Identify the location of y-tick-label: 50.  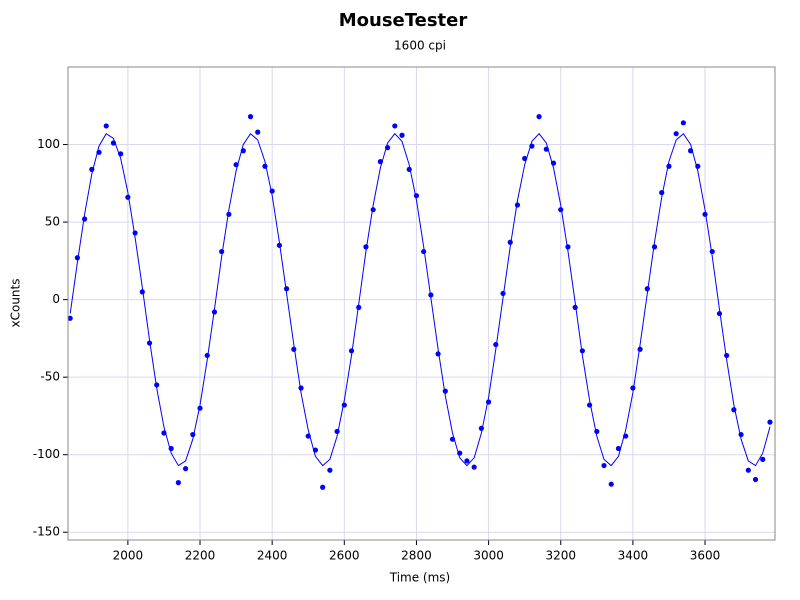
(52, 222).